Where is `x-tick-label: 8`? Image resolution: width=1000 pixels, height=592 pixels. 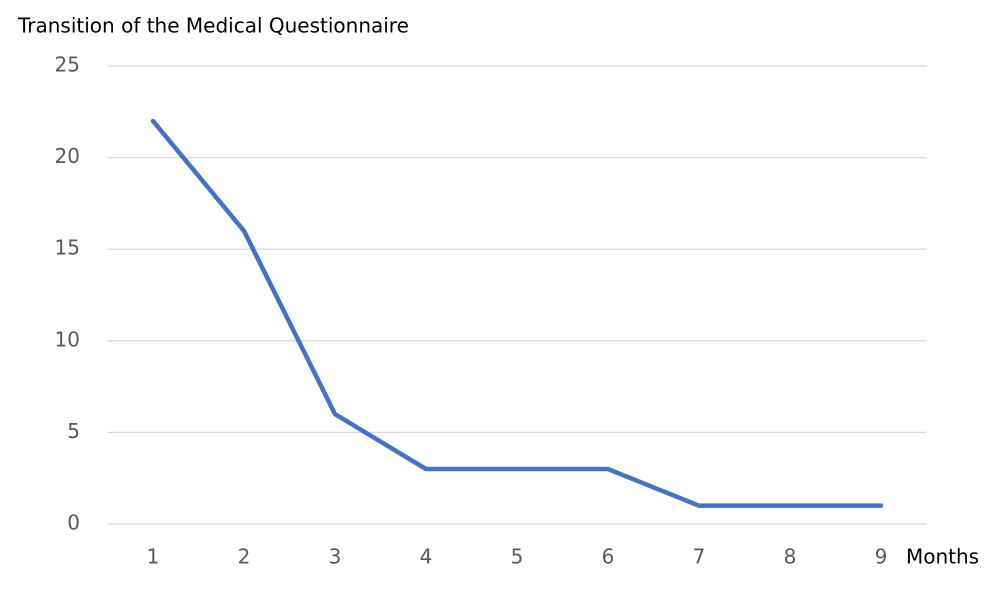
x-tick-label: 8 is located at coordinates (790, 557).